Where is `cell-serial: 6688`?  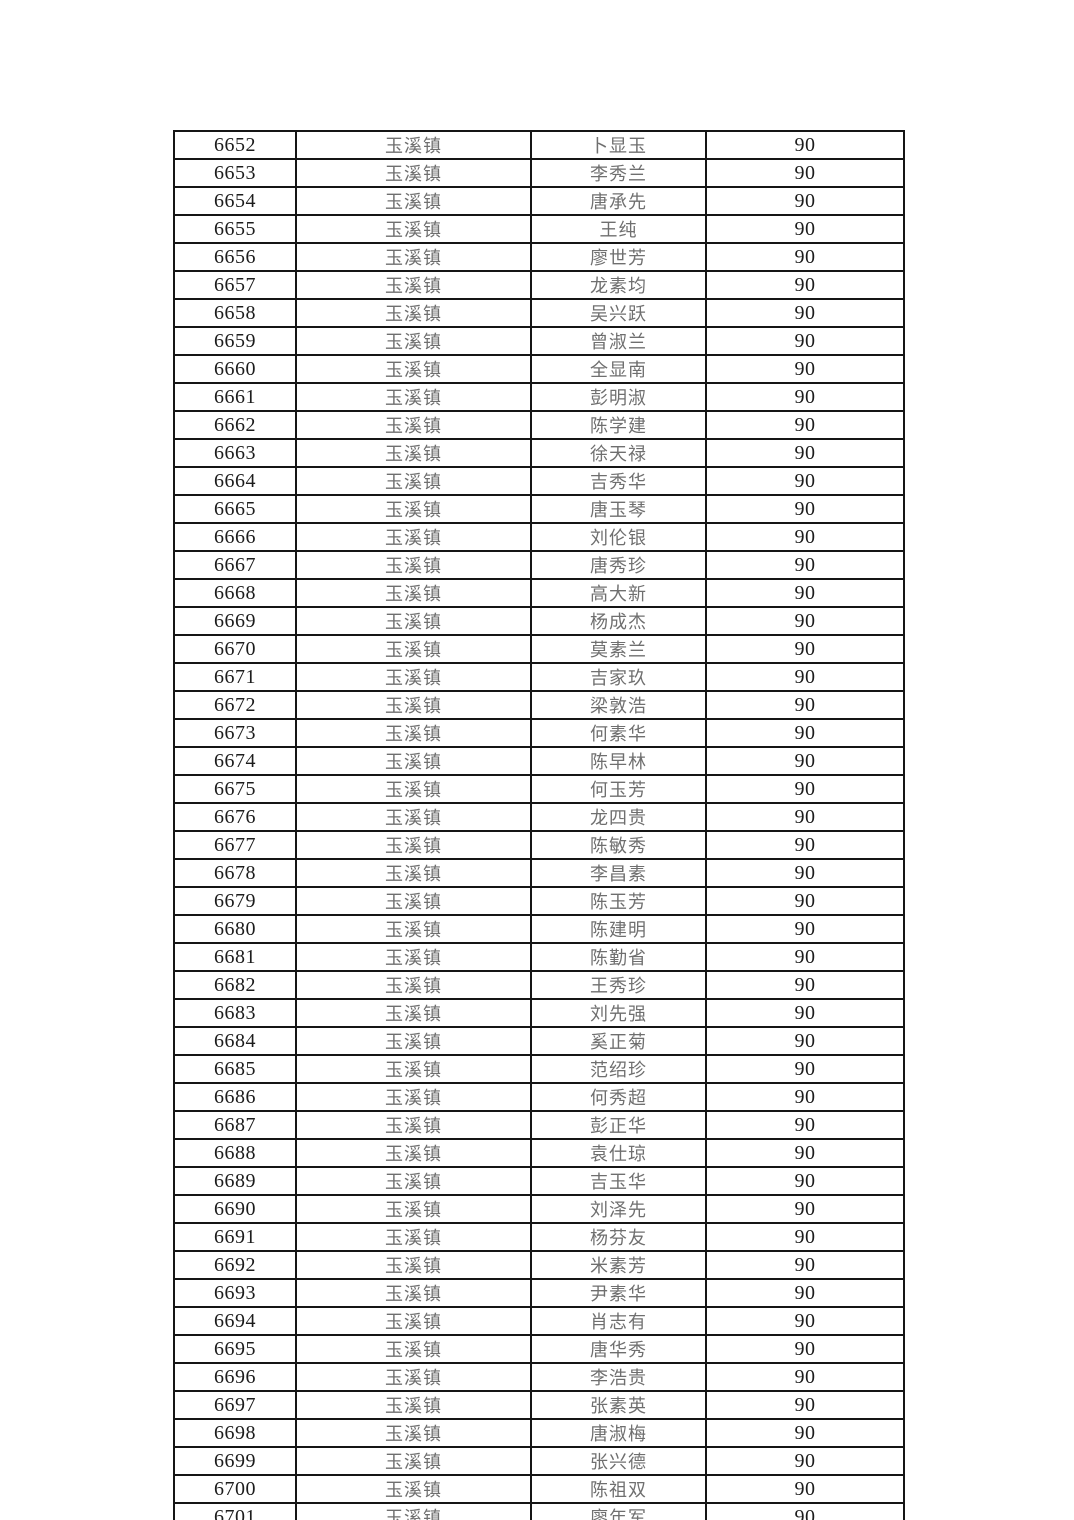 cell-serial: 6688 is located at coordinates (235, 1153).